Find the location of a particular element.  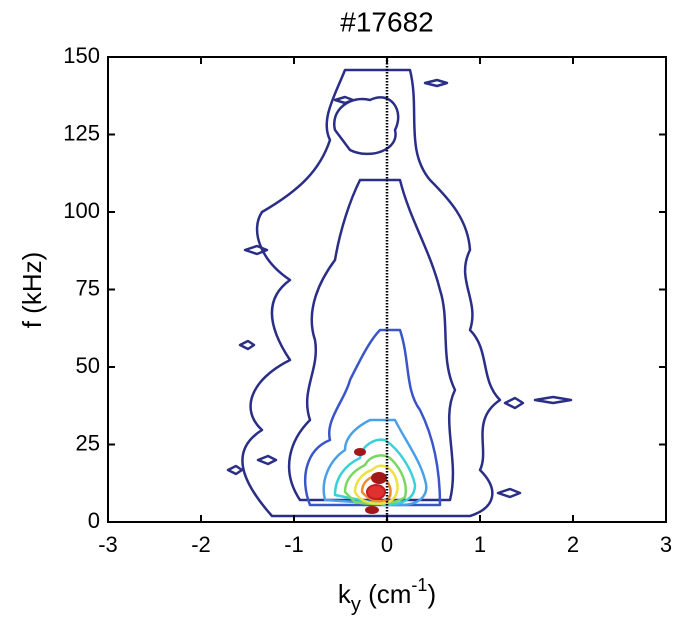

x-tick-label: 1 is located at coordinates (480, 544).